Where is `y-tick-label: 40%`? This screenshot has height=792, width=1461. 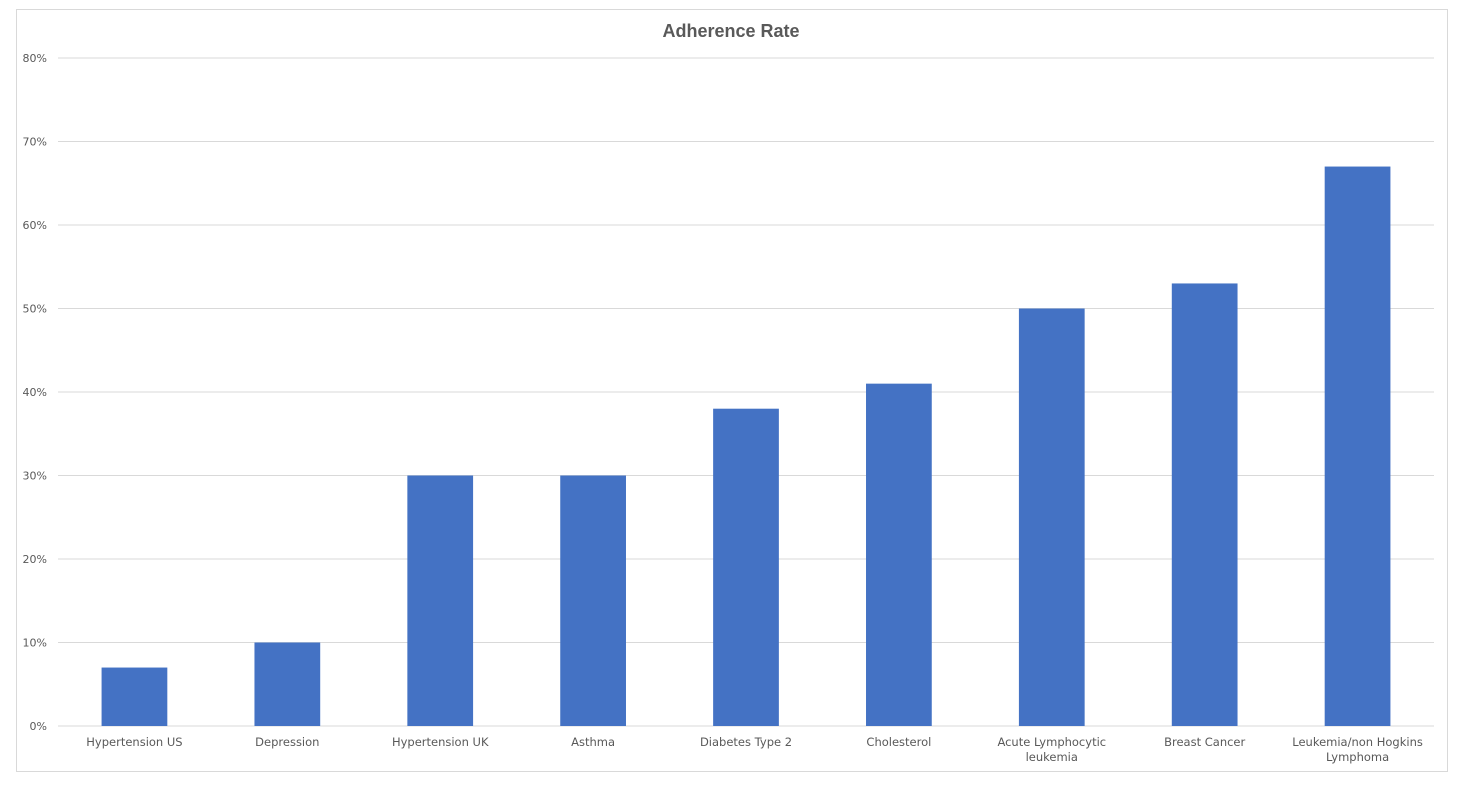 y-tick-label: 40% is located at coordinates (35, 392).